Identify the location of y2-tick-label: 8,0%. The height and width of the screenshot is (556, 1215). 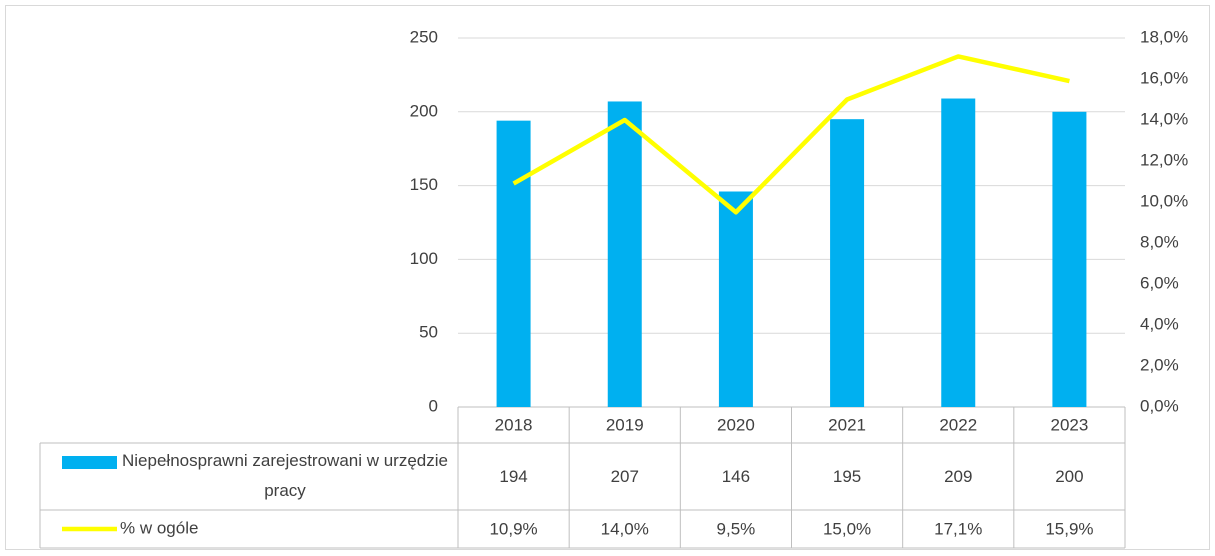
(1159, 241).